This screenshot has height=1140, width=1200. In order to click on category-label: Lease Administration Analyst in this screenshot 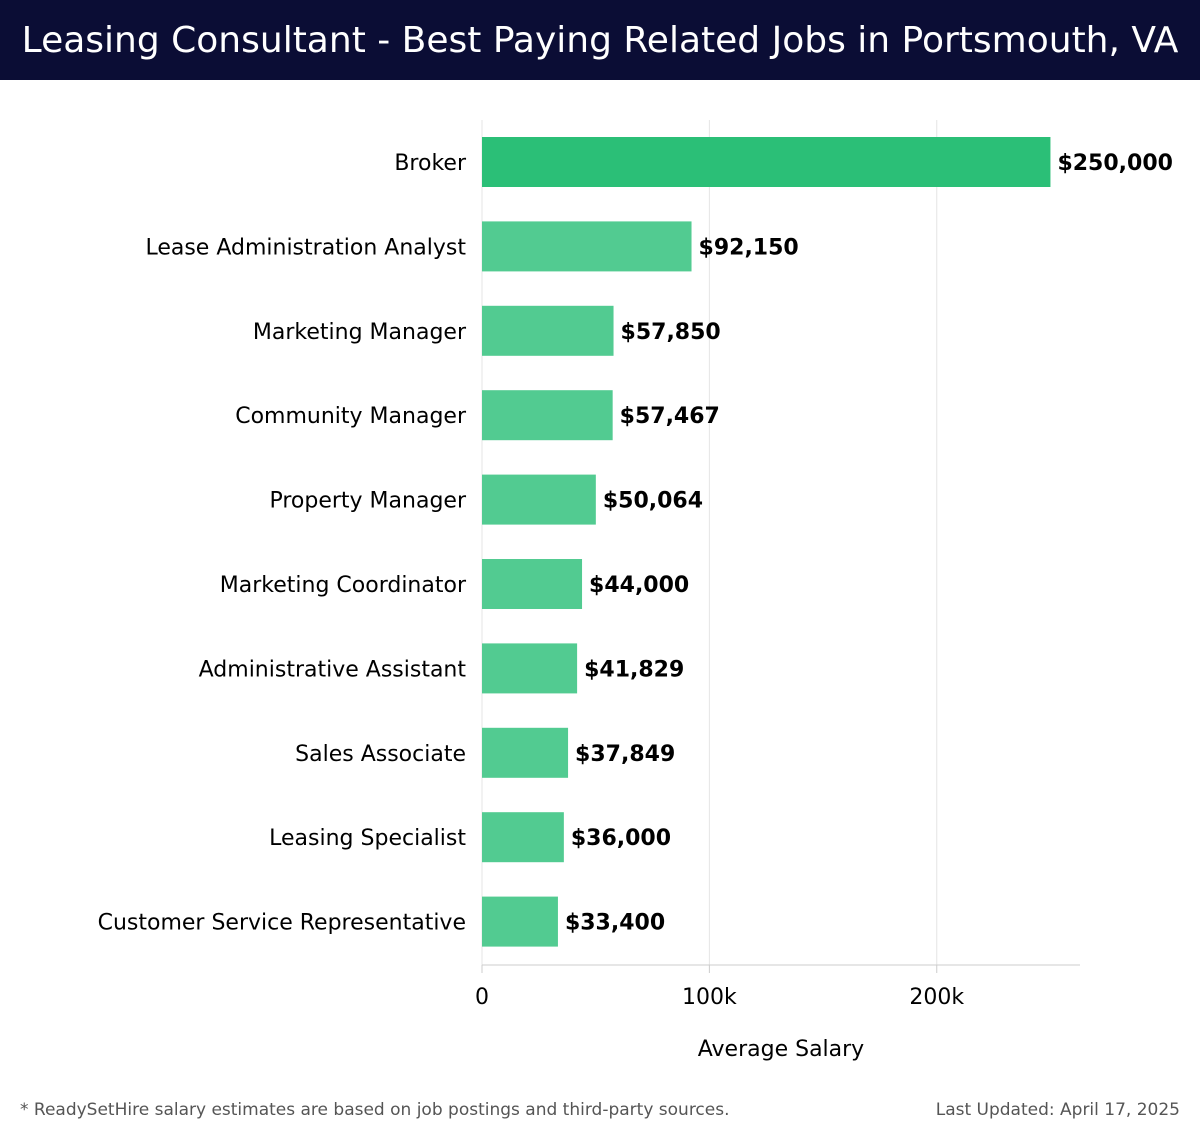, I will do `click(305, 247)`.